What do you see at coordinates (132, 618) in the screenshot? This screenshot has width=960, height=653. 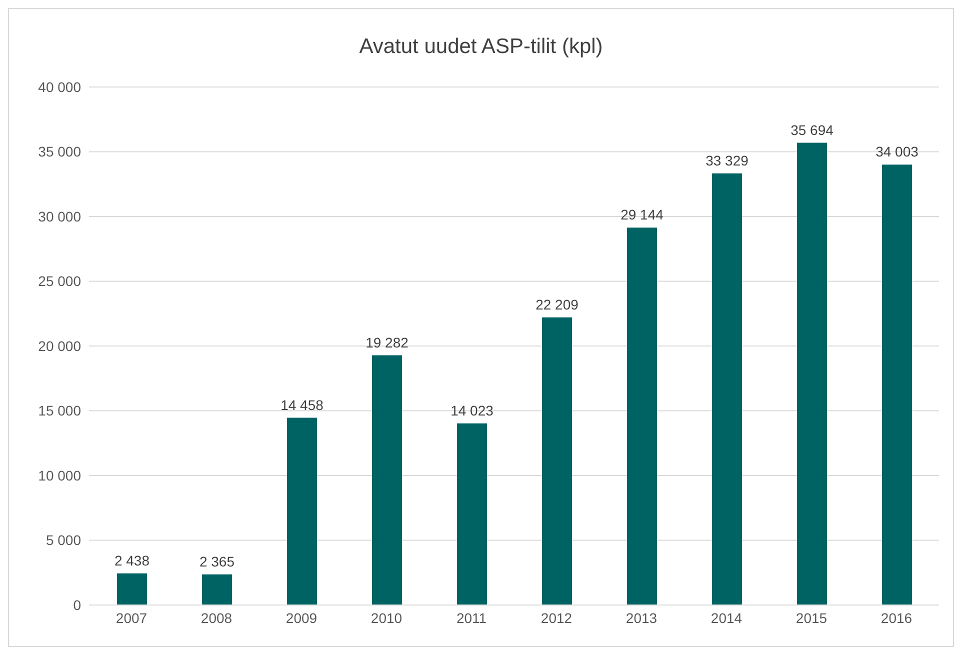 I see `x-tick-label: 2007` at bounding box center [132, 618].